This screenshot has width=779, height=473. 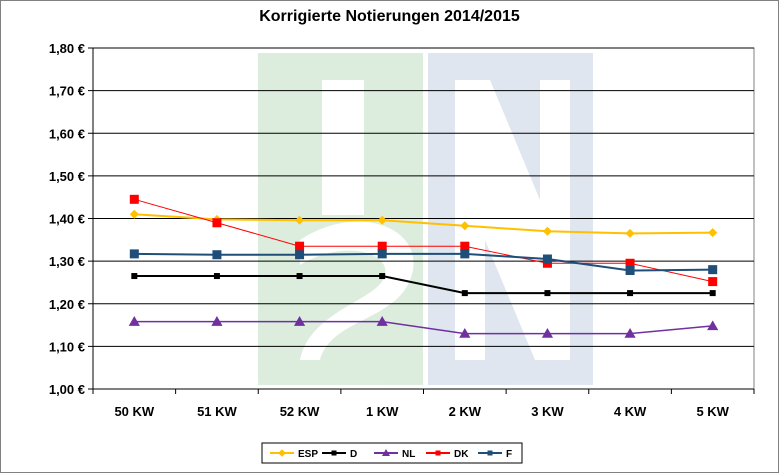 I want to click on series-line-d, so click(x=423, y=285).